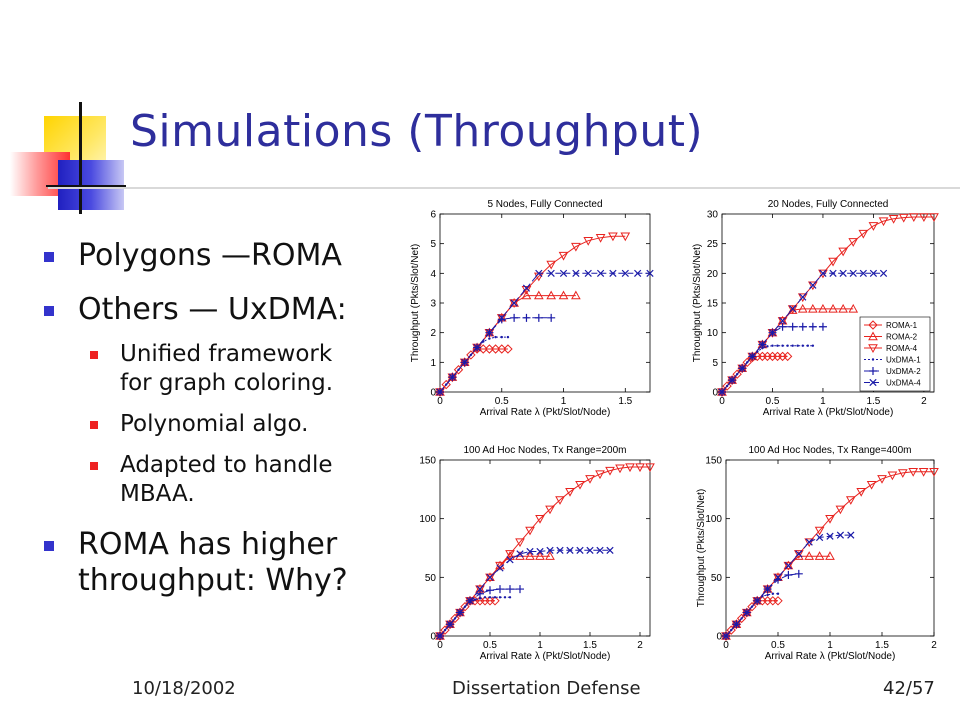  What do you see at coordinates (433, 333) in the screenshot?
I see `y-tick-label: 2` at bounding box center [433, 333].